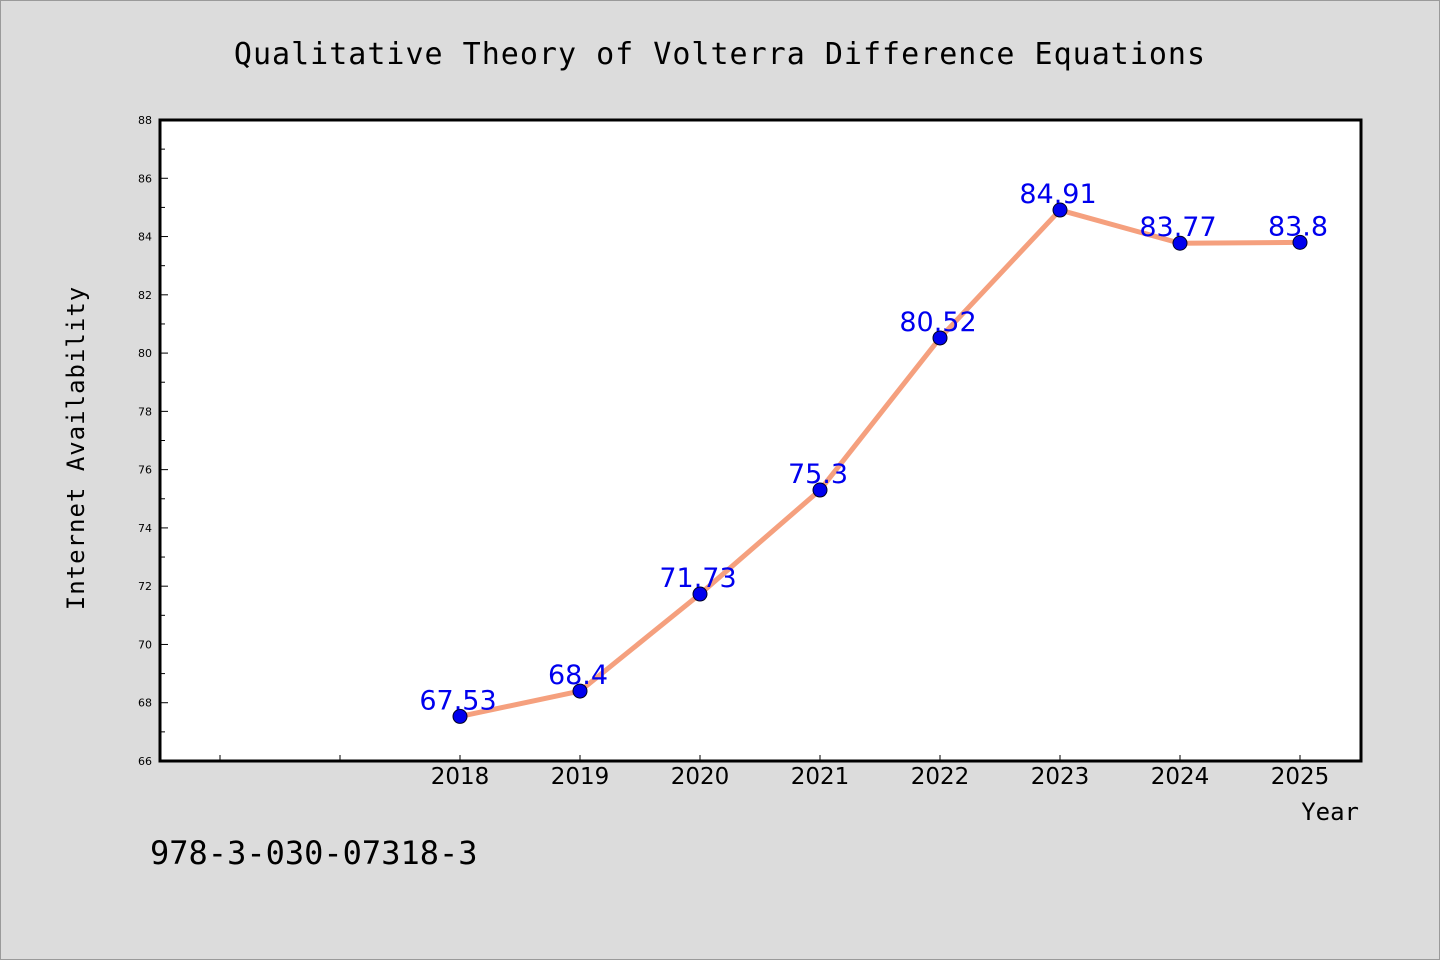  I want to click on data-label-2022: 80.52, so click(937, 322).